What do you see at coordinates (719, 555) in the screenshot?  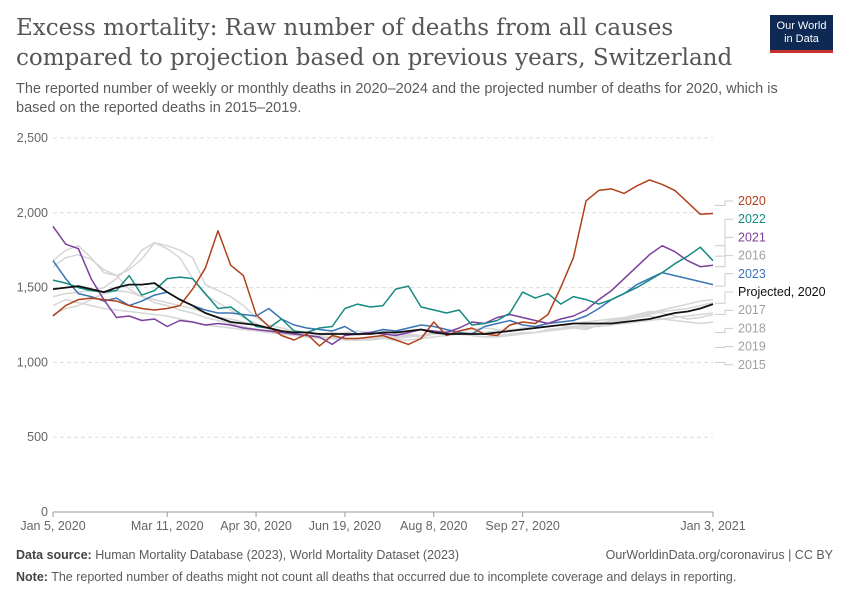 I see `footer-url: OurWorldinData.org/coronavirus | CC BY` at bounding box center [719, 555].